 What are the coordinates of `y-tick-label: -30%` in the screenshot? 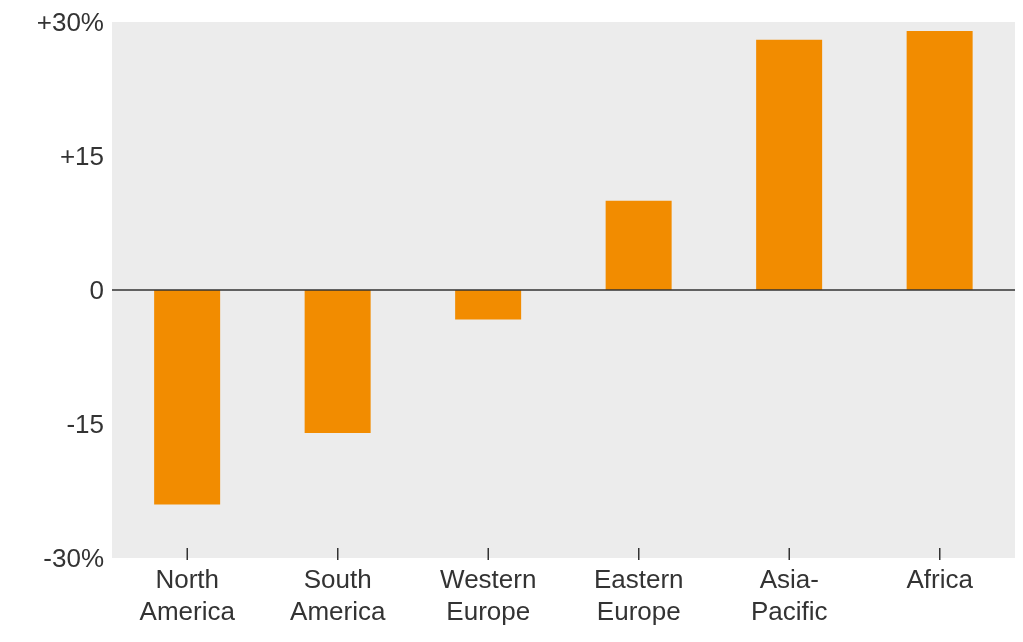 It's located at (73, 558).